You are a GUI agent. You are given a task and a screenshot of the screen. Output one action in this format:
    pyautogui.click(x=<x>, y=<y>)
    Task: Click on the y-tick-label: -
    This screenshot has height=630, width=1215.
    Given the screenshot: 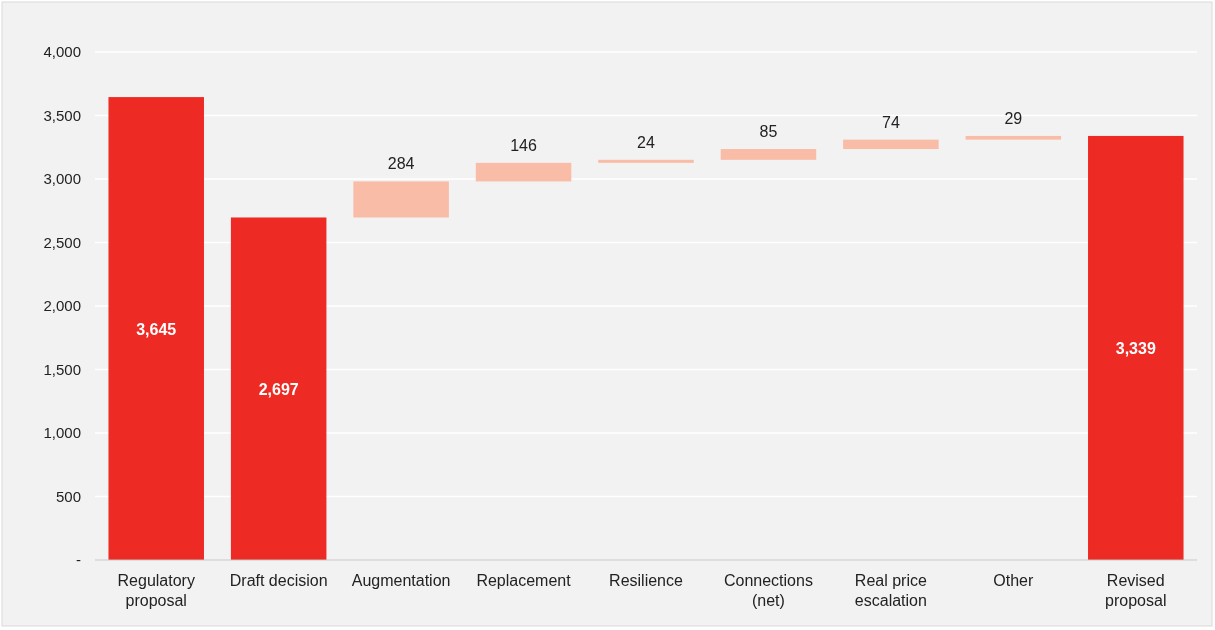 What is the action you would take?
    pyautogui.click(x=78, y=560)
    